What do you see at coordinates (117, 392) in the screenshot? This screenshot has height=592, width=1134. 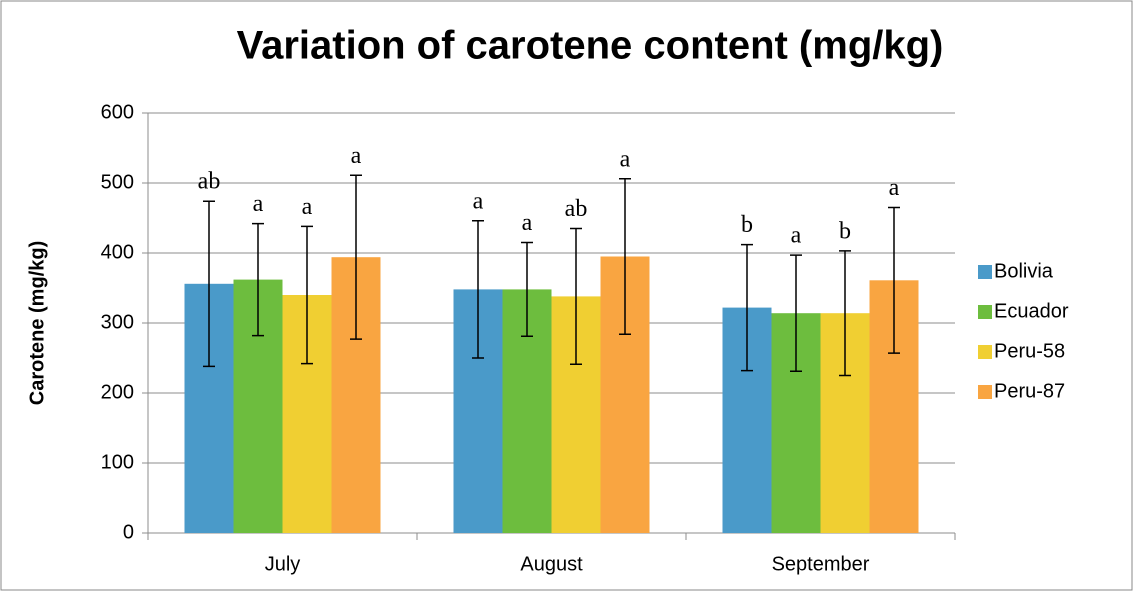 I see `y-tick-label: 200` at bounding box center [117, 392].